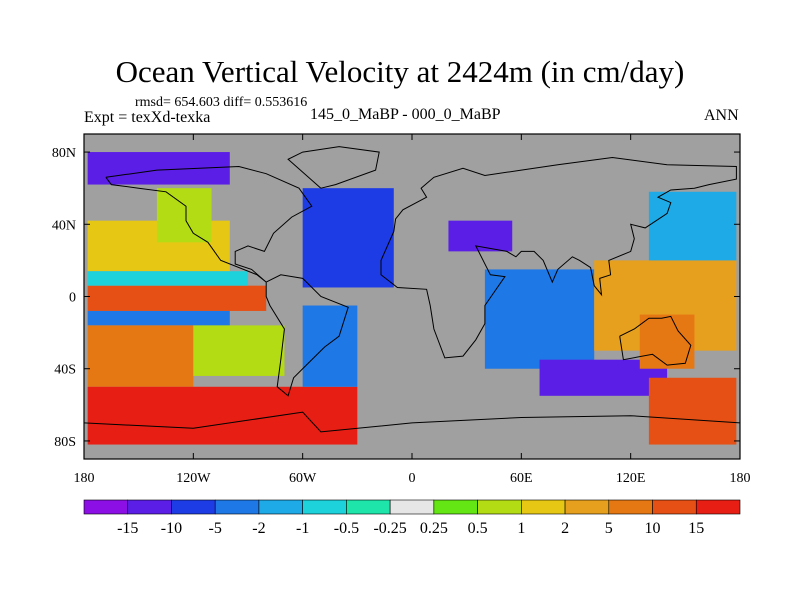  I want to click on x-tick-label-6: 180, so click(740, 478).